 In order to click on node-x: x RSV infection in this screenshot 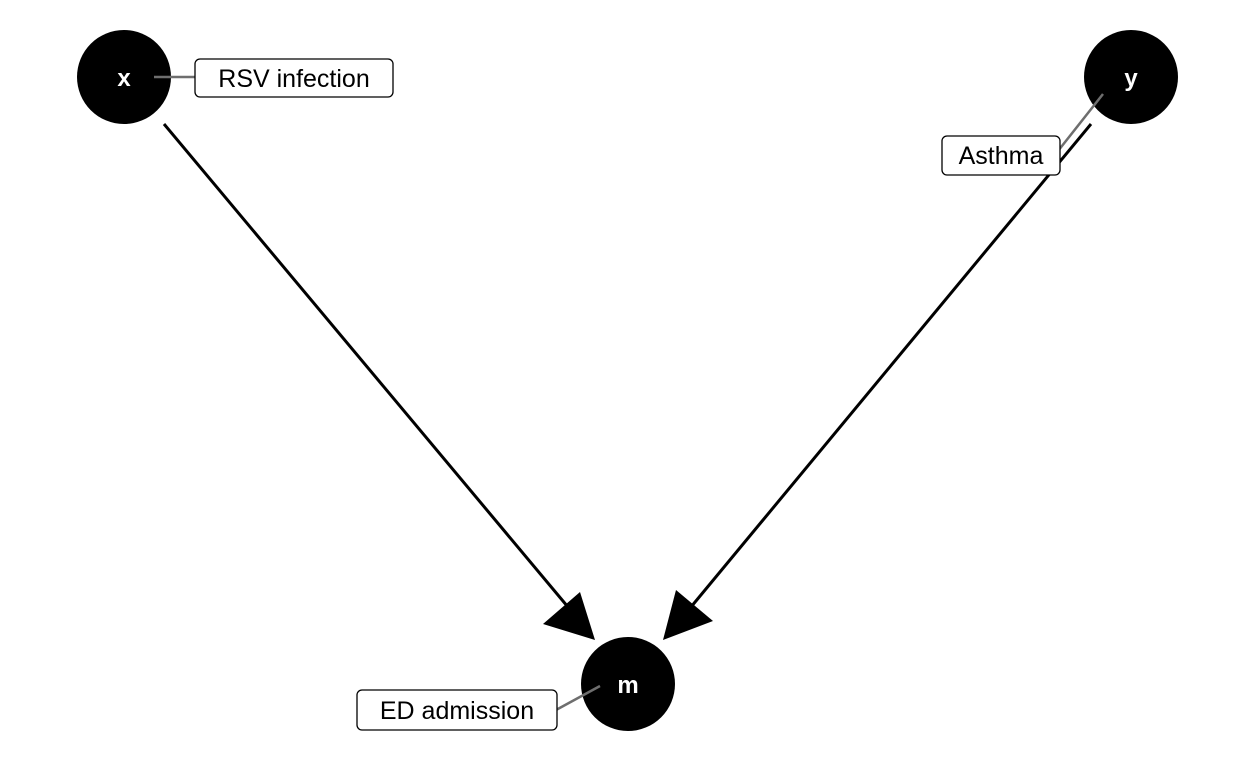, I will do `click(235, 77)`.